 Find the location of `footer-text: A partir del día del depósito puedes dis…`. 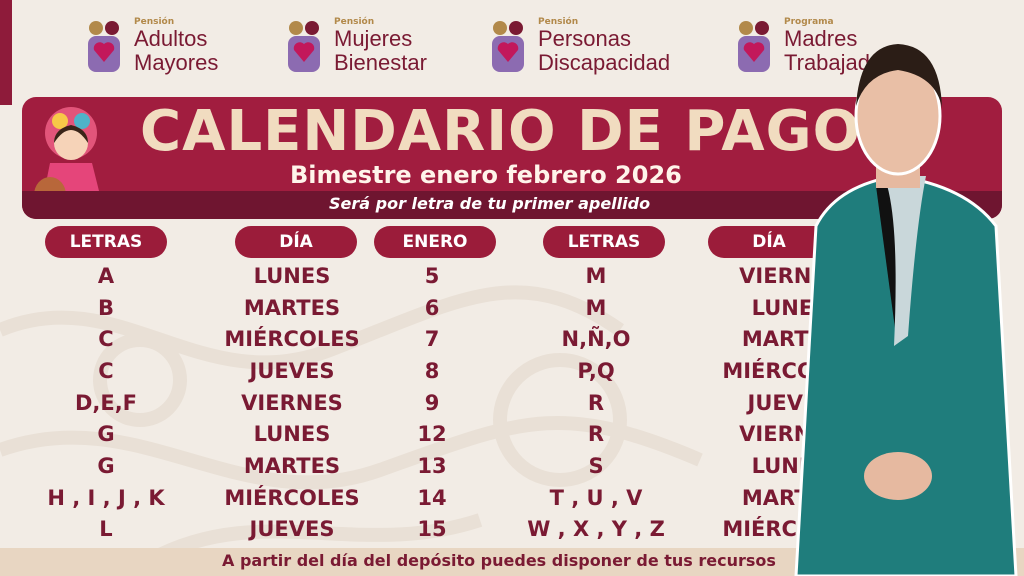

footer-text: A partir del día del depósito puedes dis… is located at coordinates (499, 560).